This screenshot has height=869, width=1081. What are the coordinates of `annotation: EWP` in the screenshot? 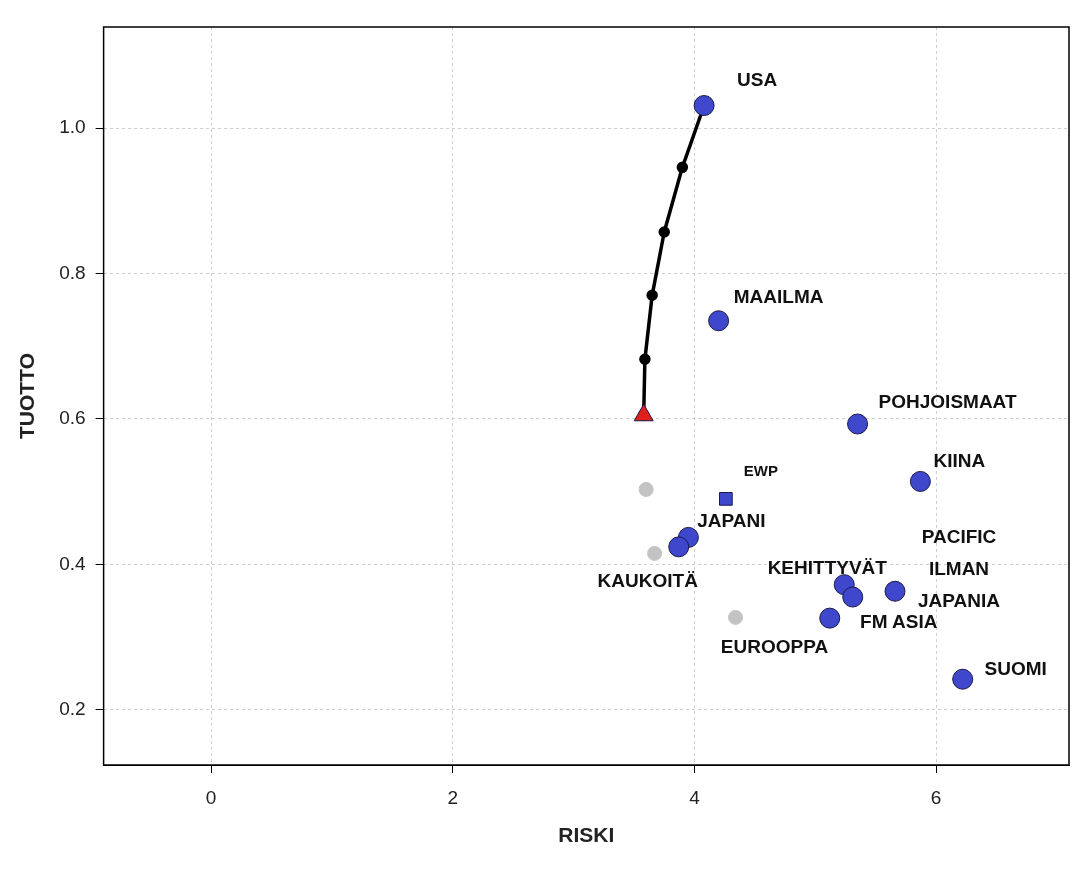 It's located at (760, 471).